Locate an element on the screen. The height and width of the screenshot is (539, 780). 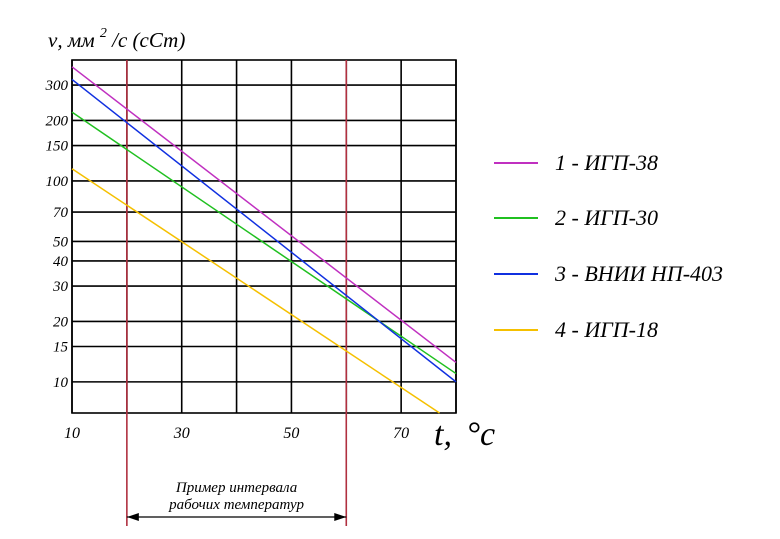
interval-arrowhead-right is located at coordinates (340, 517).